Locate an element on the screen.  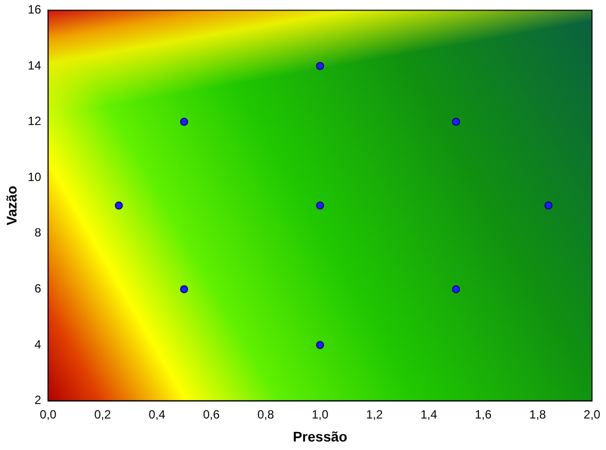
x-tick-label: 1,0 is located at coordinates (320, 414).